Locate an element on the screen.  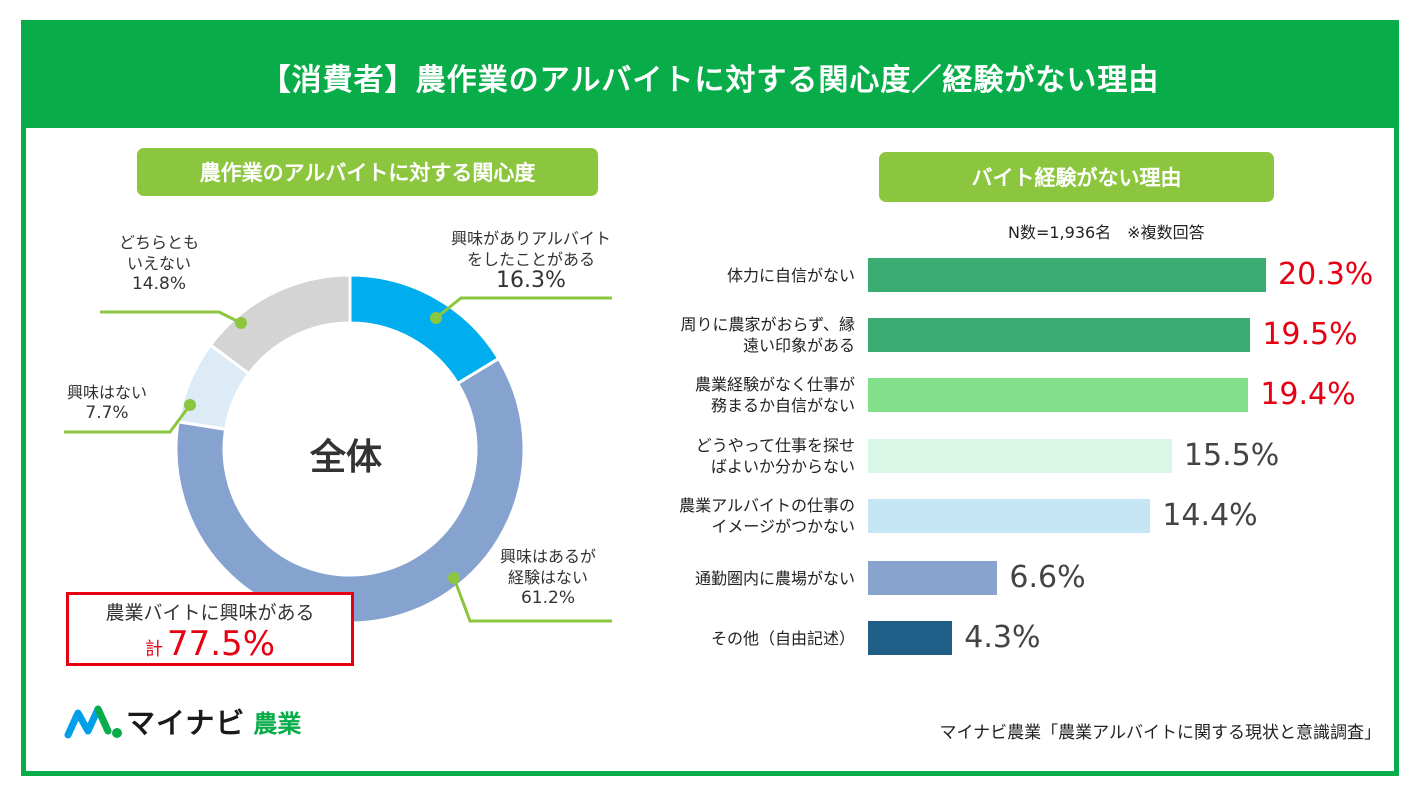
total-box-value: 77.5% is located at coordinates (220, 644).